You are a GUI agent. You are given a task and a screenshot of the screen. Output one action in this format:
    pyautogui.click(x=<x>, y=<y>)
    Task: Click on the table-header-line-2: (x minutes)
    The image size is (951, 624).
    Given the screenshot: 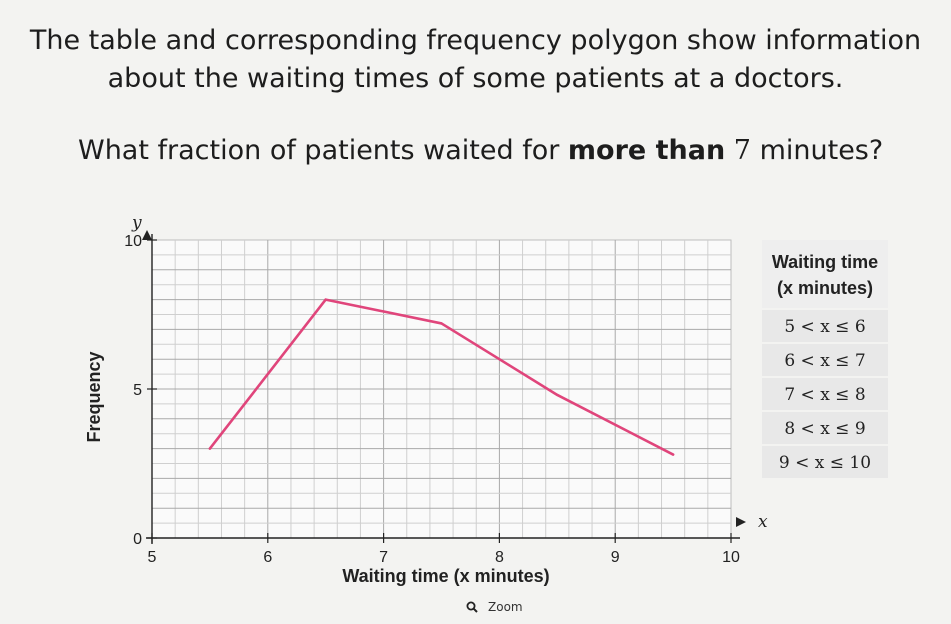 What is the action you would take?
    pyautogui.click(x=825, y=288)
    